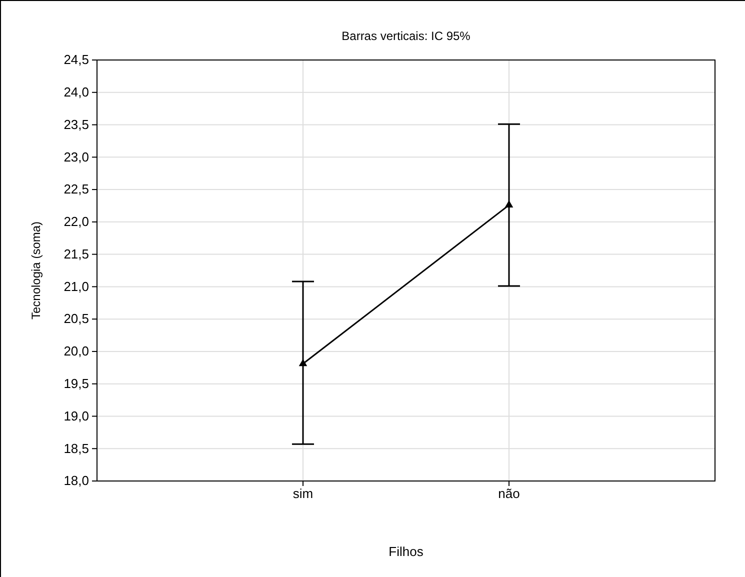 The height and width of the screenshot is (577, 745). Describe the element at coordinates (76, 384) in the screenshot. I see `y-tick-label: 19,5` at that location.